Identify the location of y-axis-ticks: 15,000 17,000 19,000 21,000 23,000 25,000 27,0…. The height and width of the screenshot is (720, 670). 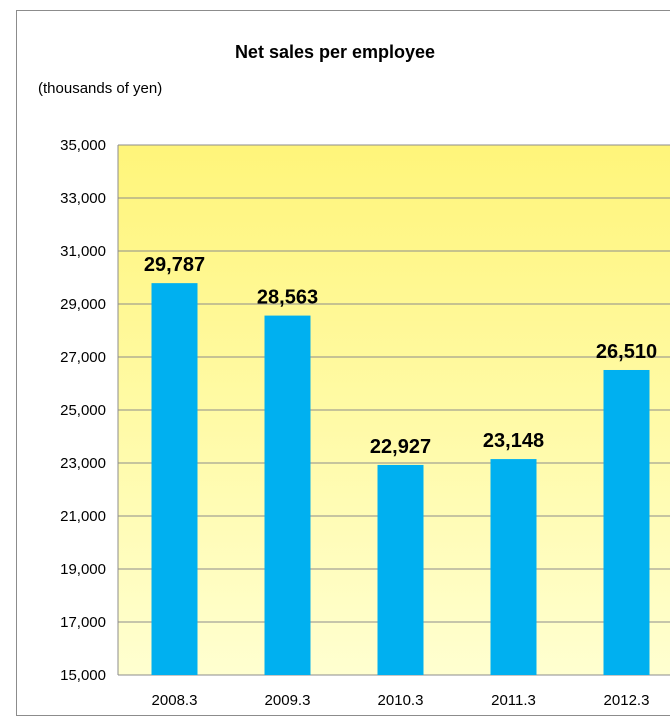
(83, 410).